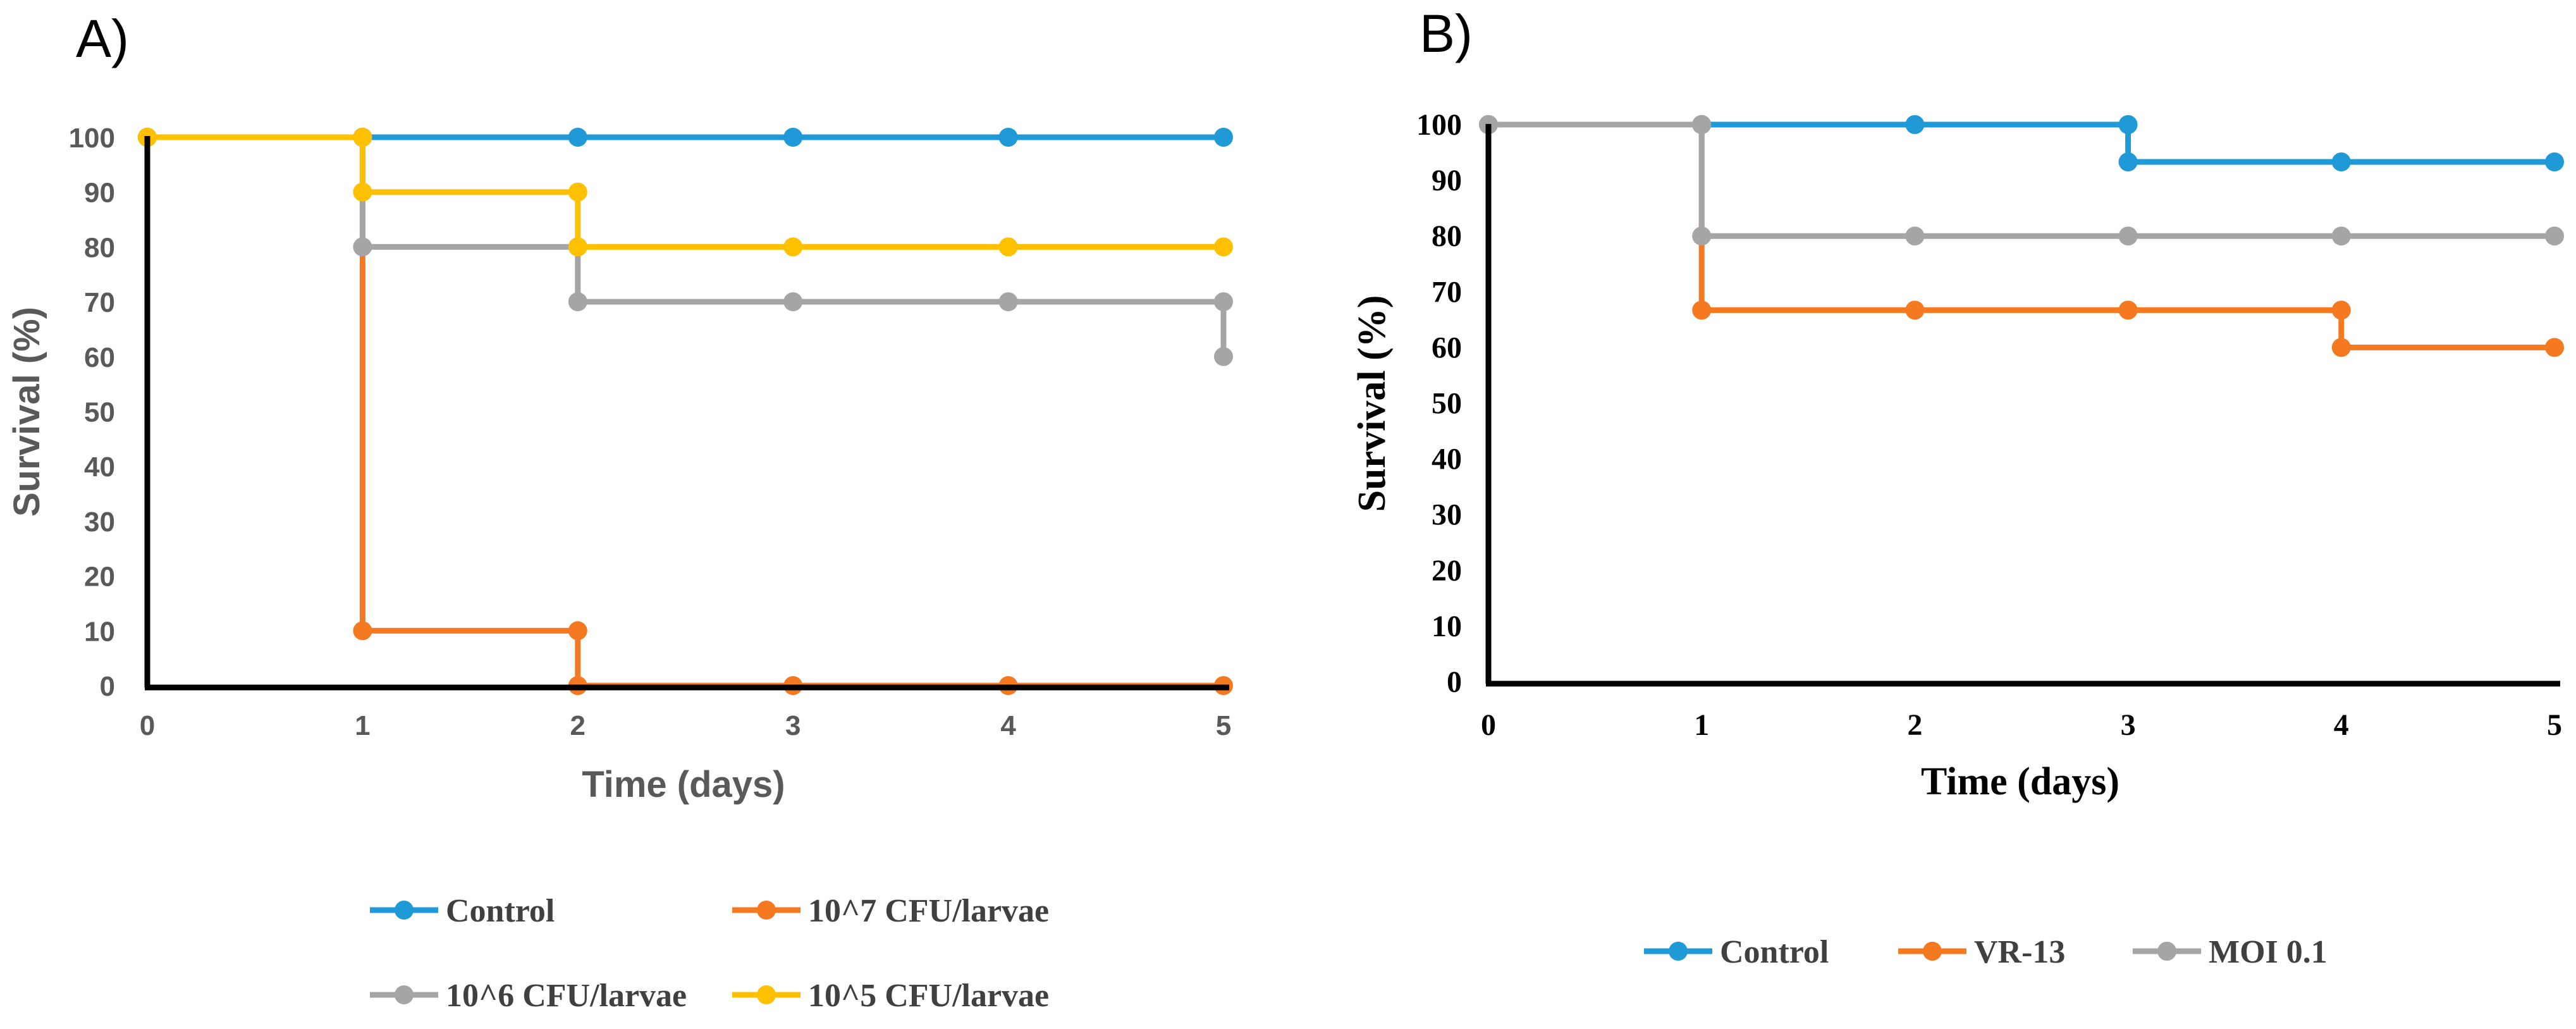  Describe the element at coordinates (792, 726) in the screenshot. I see `chart-a-x-tick-3: 3` at that location.